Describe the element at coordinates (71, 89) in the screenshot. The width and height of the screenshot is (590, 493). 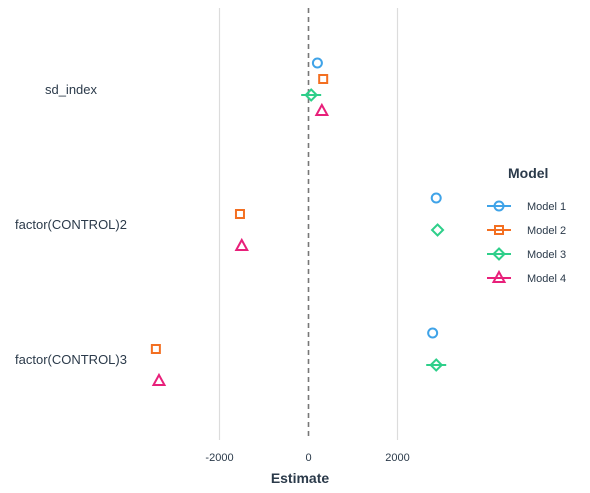
I see `term-label: sd_index` at that location.